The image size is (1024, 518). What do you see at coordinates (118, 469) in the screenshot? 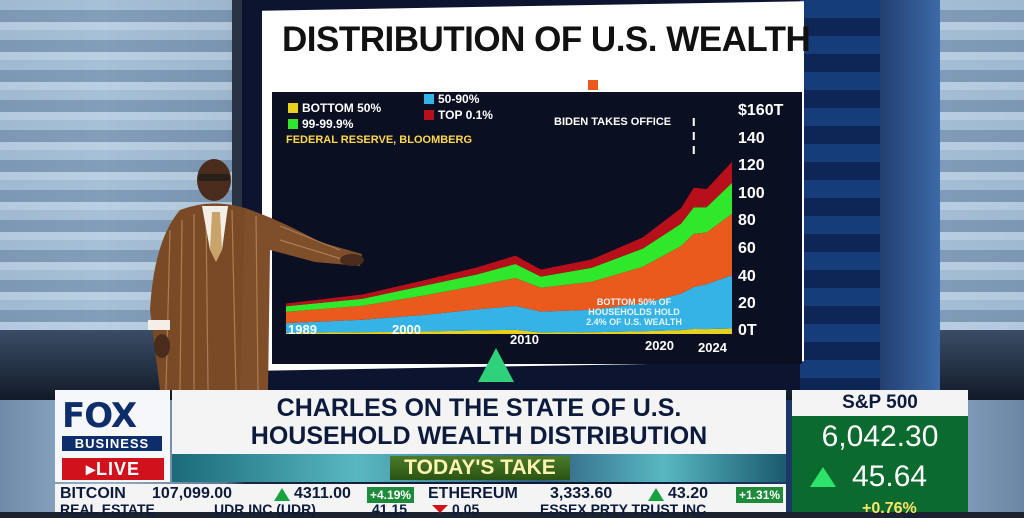
I see `live-label: LIVE` at bounding box center [118, 469].